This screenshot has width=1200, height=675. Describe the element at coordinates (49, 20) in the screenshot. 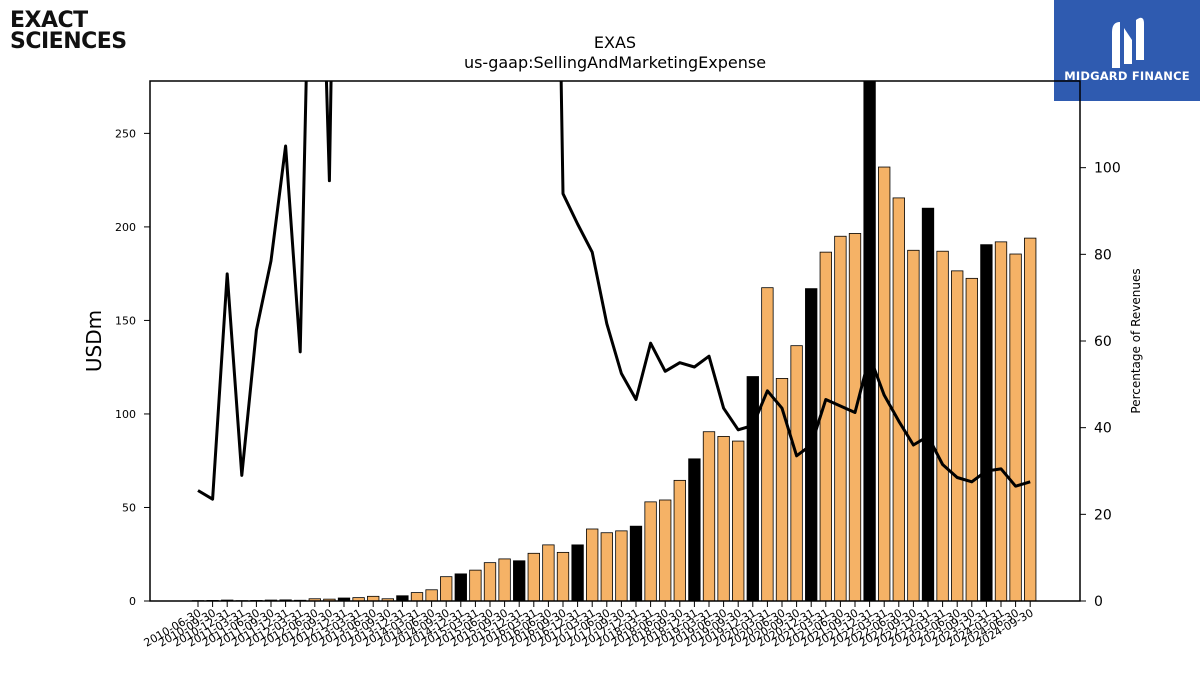

I see `company-logo-line1: EXACT` at that location.